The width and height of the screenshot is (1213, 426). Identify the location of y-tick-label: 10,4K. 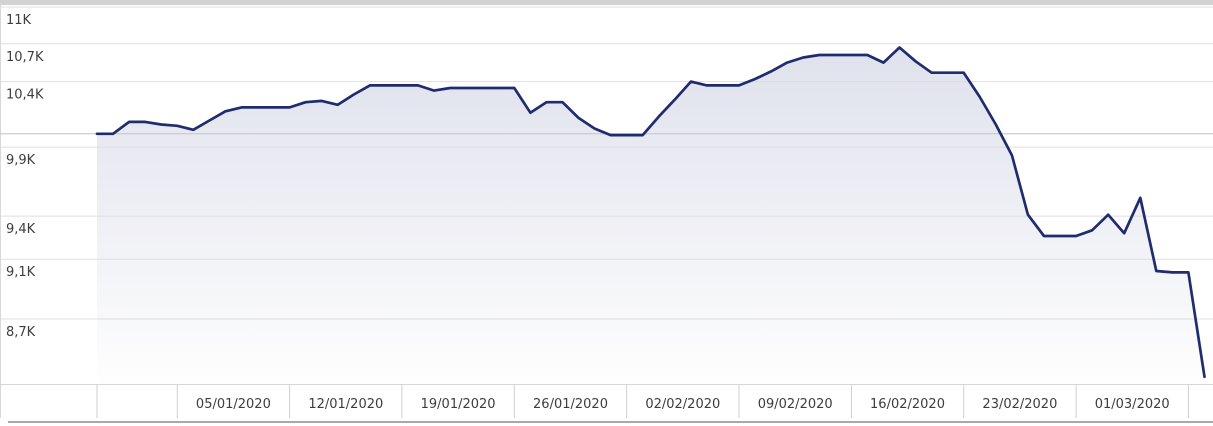
(25, 95).